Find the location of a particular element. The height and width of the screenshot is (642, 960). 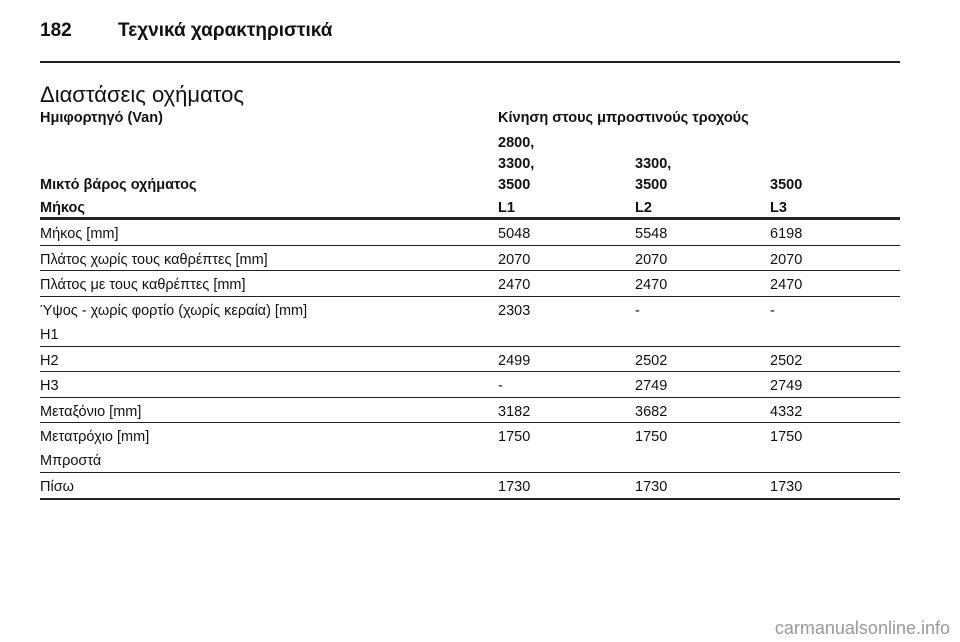

weight: 2800, is located at coordinates (516, 143).